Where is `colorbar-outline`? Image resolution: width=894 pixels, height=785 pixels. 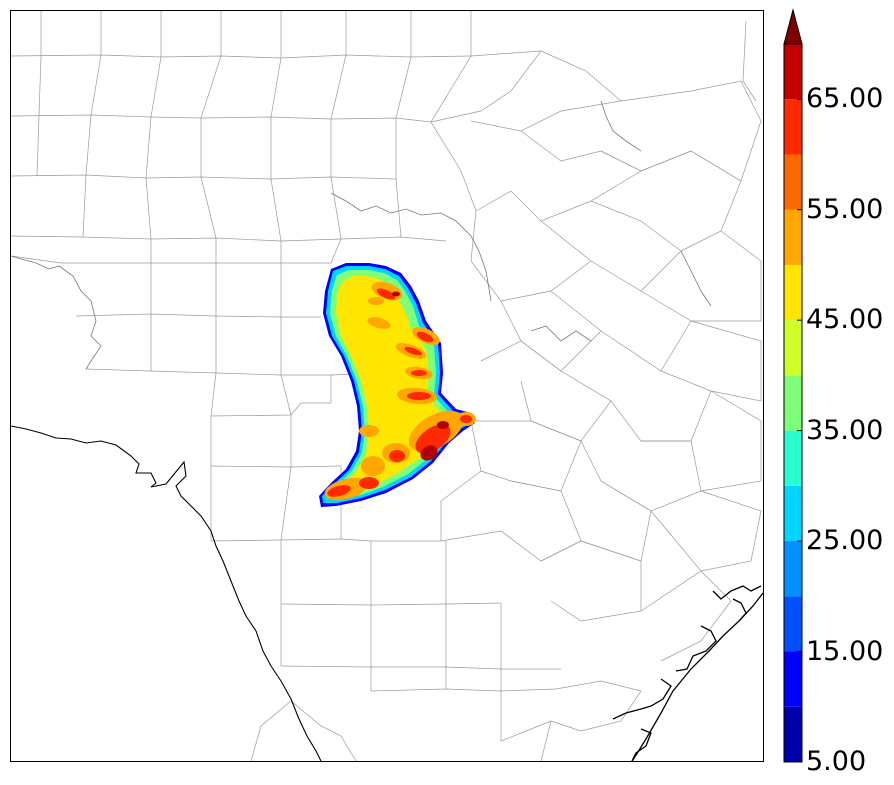
colorbar-outline is located at coordinates (793, 403).